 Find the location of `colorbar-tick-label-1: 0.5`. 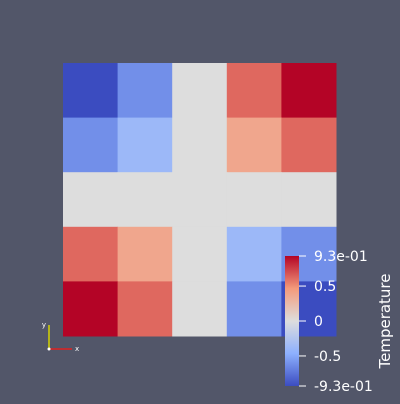

colorbar-tick-label-1: 0.5 is located at coordinates (325, 287).